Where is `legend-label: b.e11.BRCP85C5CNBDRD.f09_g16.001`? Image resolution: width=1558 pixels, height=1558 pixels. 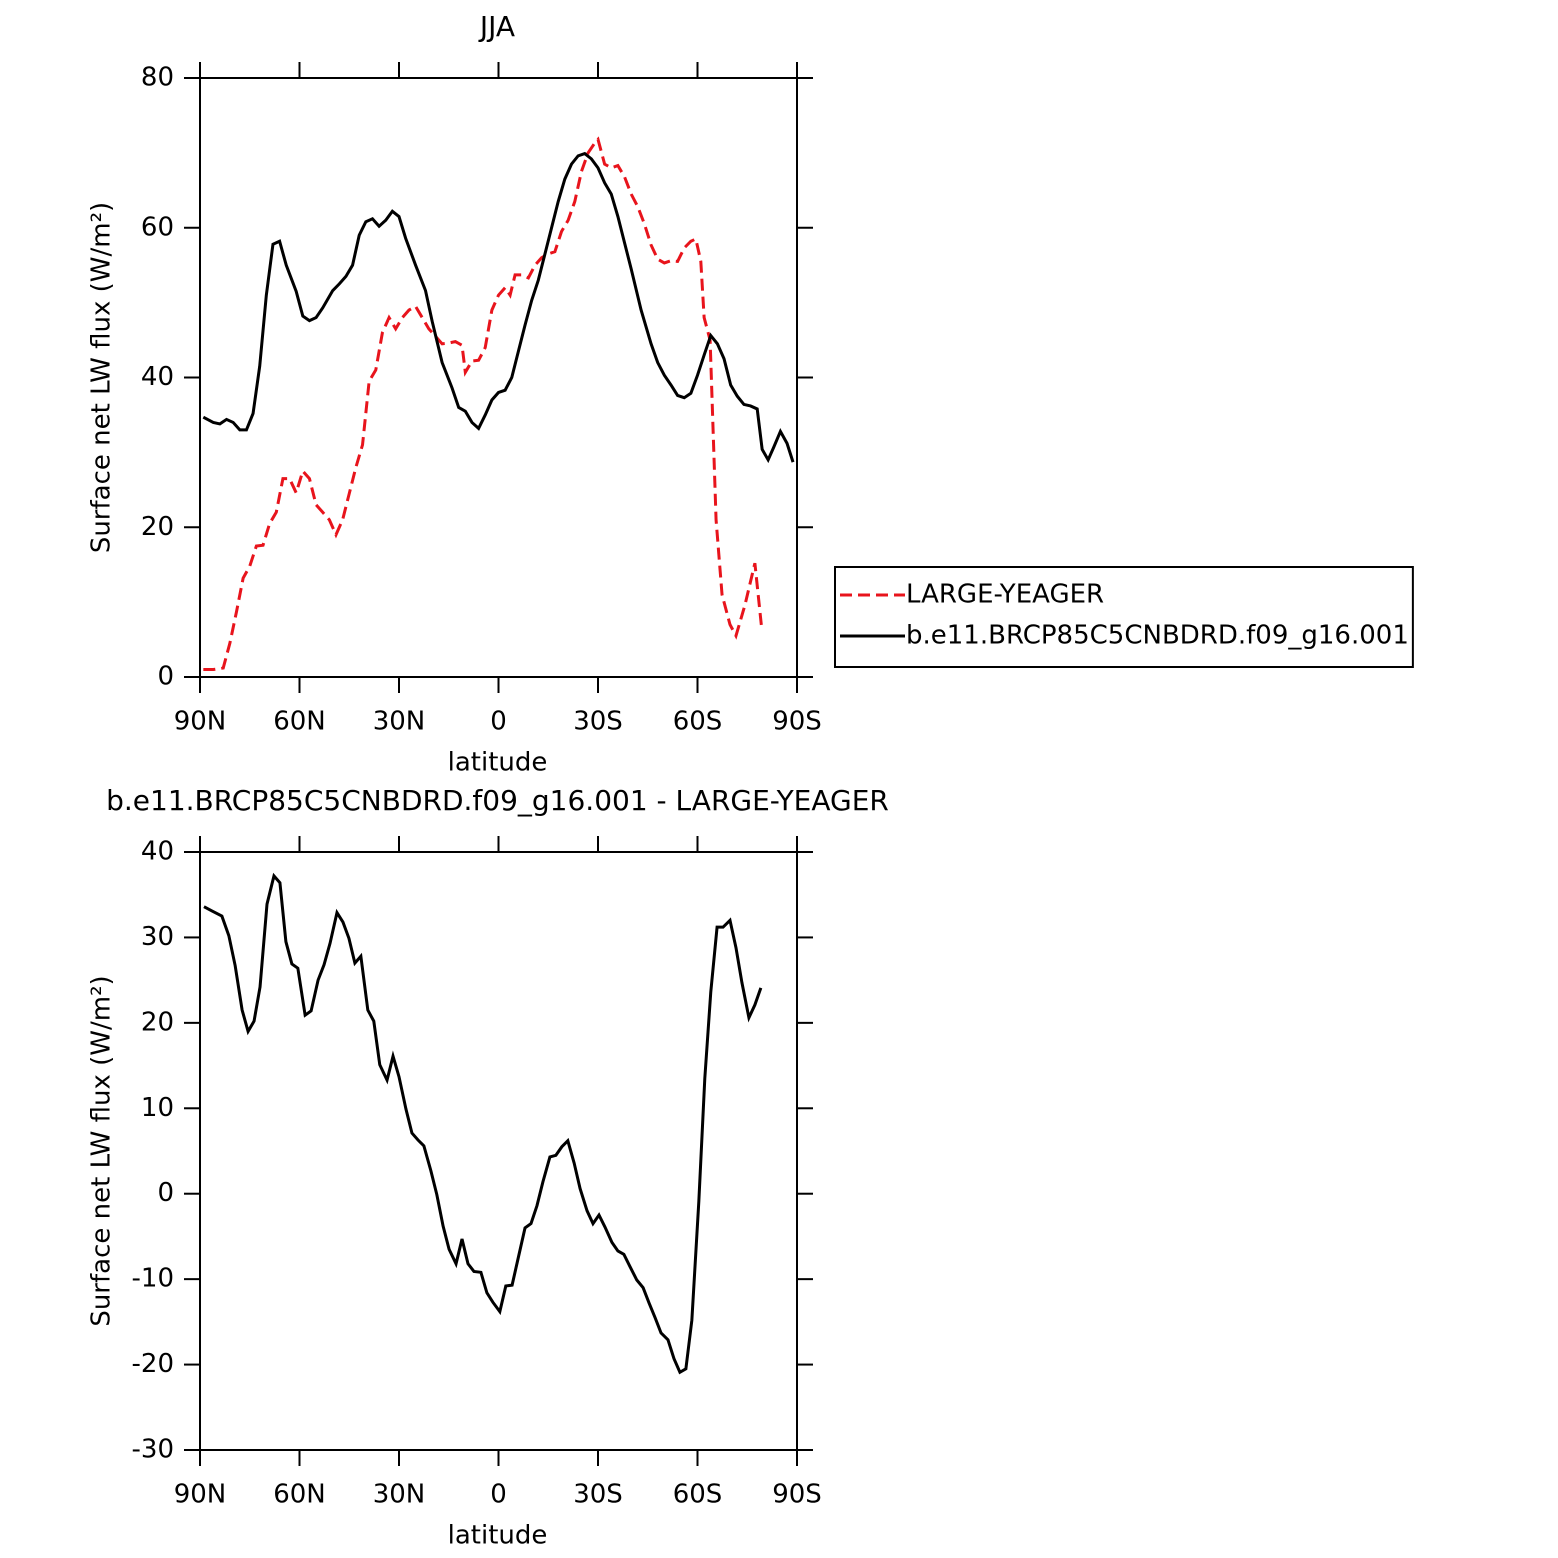 legend-label: b.e11.BRCP85C5CNBDRD.f09_g16.001 is located at coordinates (1157, 636).